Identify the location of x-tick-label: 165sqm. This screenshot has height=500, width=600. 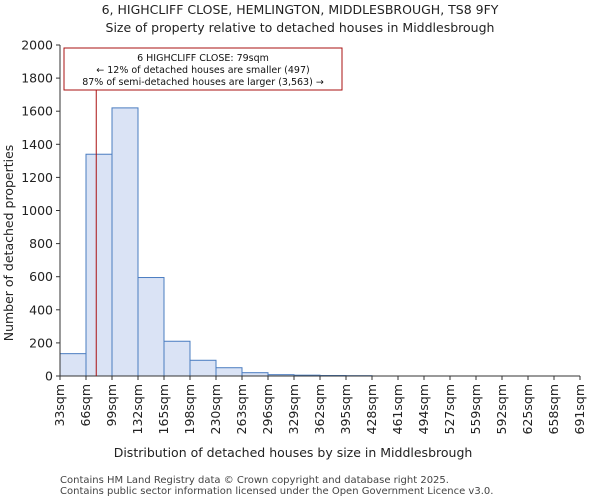
(163, 409).